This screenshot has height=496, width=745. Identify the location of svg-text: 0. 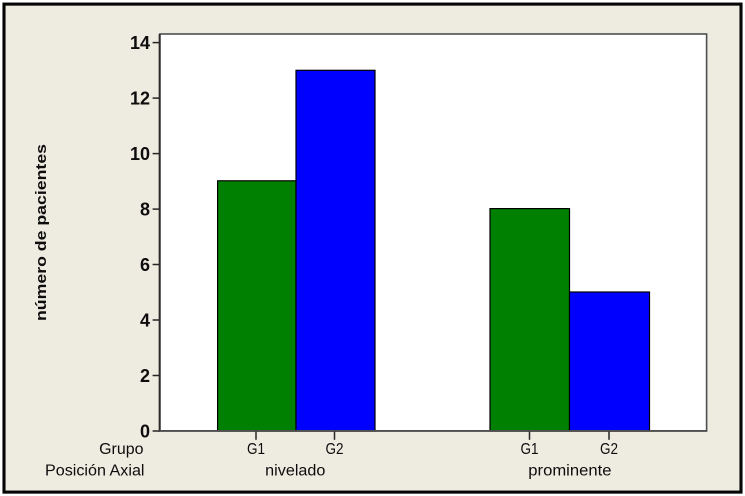
(145, 432).